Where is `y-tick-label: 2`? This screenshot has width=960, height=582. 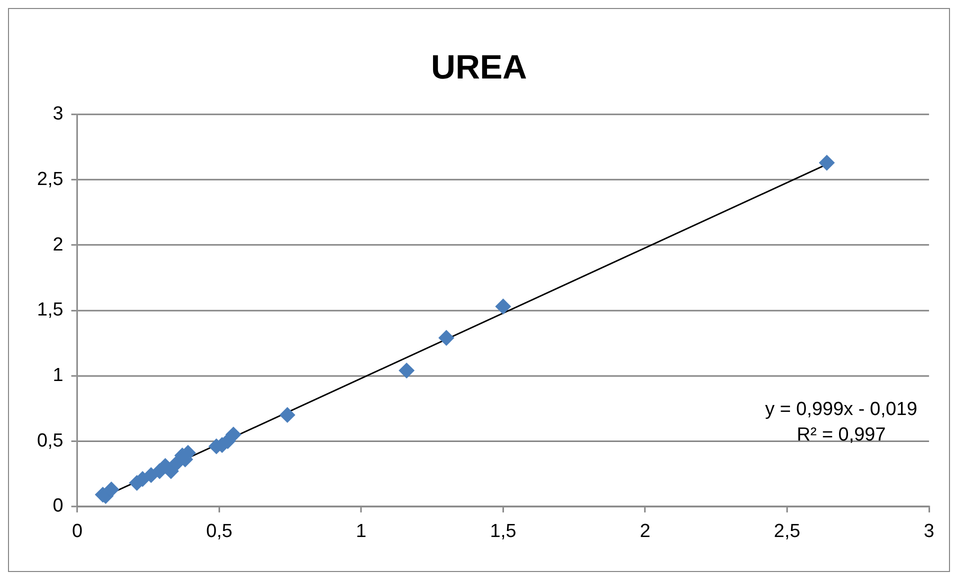 y-tick-label: 2 is located at coordinates (58, 245).